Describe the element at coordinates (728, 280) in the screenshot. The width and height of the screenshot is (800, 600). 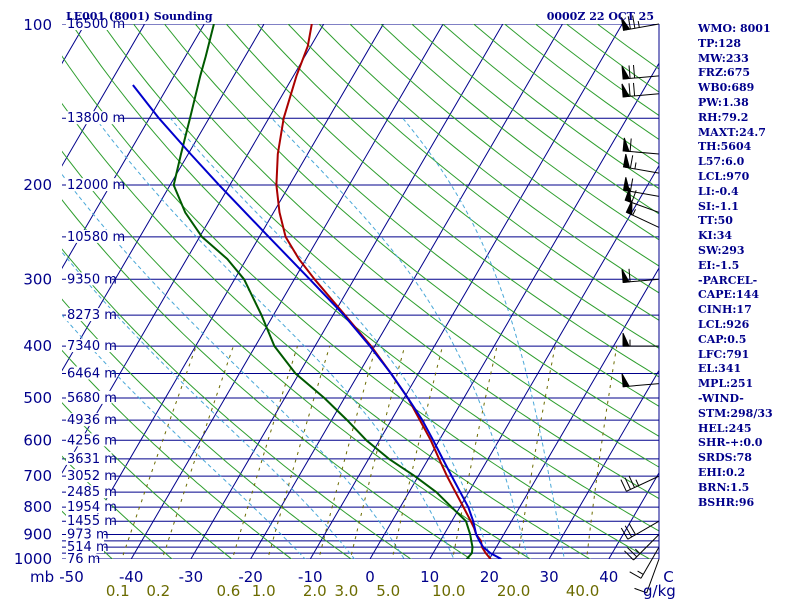
I see `index-item: -PARCEL-` at that location.